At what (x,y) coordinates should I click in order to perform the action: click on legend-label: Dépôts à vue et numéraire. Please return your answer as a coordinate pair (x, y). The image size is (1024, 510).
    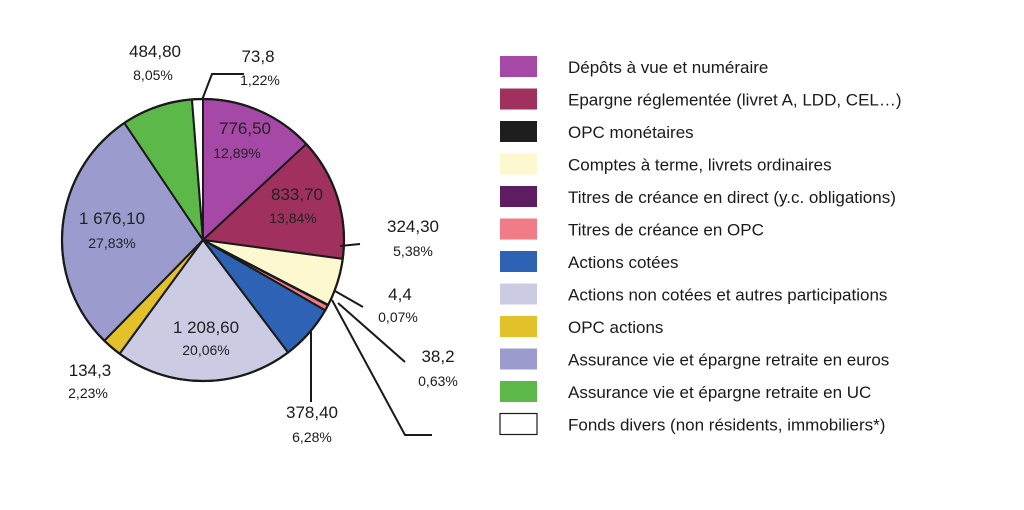
    Looking at the image, I should click on (668, 67).